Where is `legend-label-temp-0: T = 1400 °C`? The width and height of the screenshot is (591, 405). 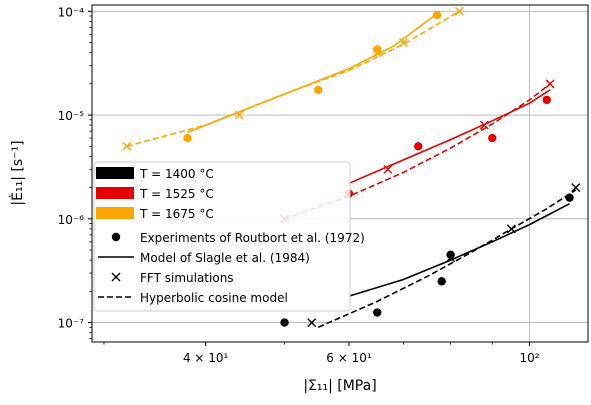
legend-label-temp-0: T = 1400 °C is located at coordinates (176, 174).